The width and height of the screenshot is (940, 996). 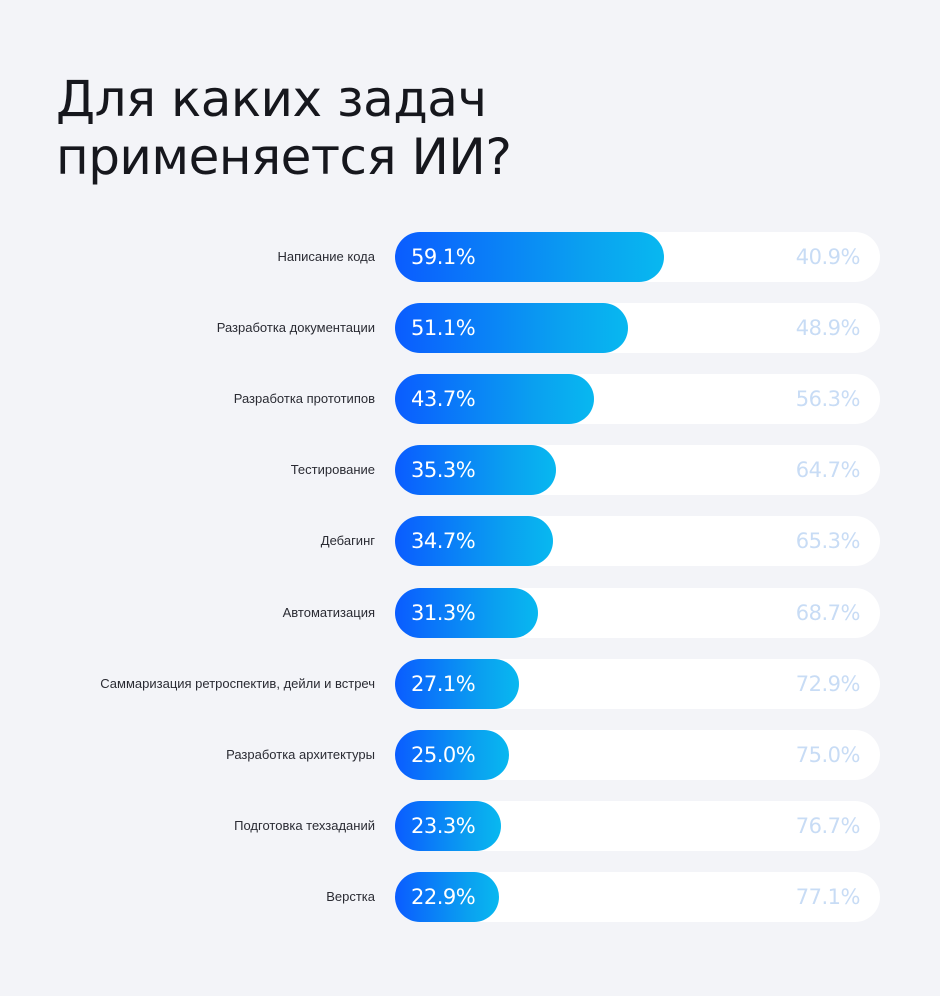 I want to click on remainder-label: 76.7%, so click(x=828, y=825).